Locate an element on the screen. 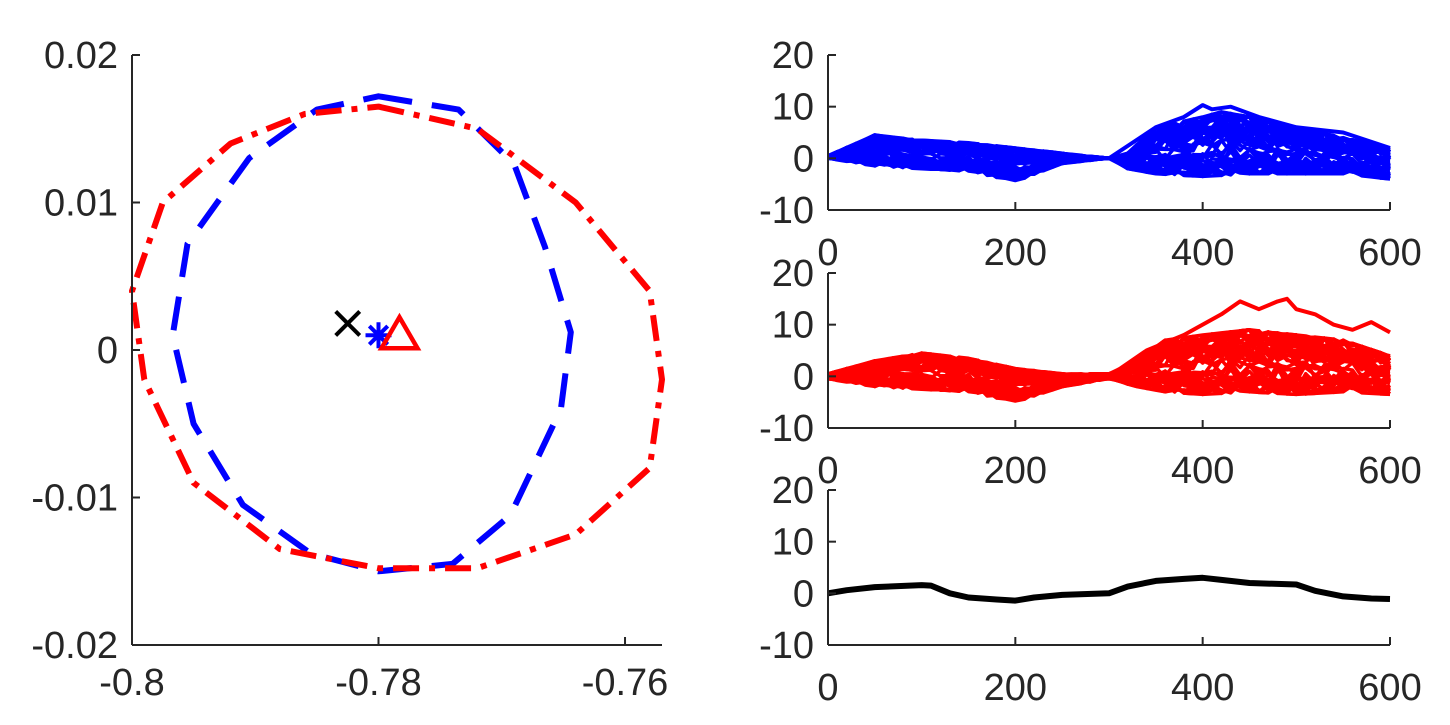 Image resolution: width=1450 pixels, height=725 pixels. phase-y-tick-label: -0.02 is located at coordinates (74, 646).